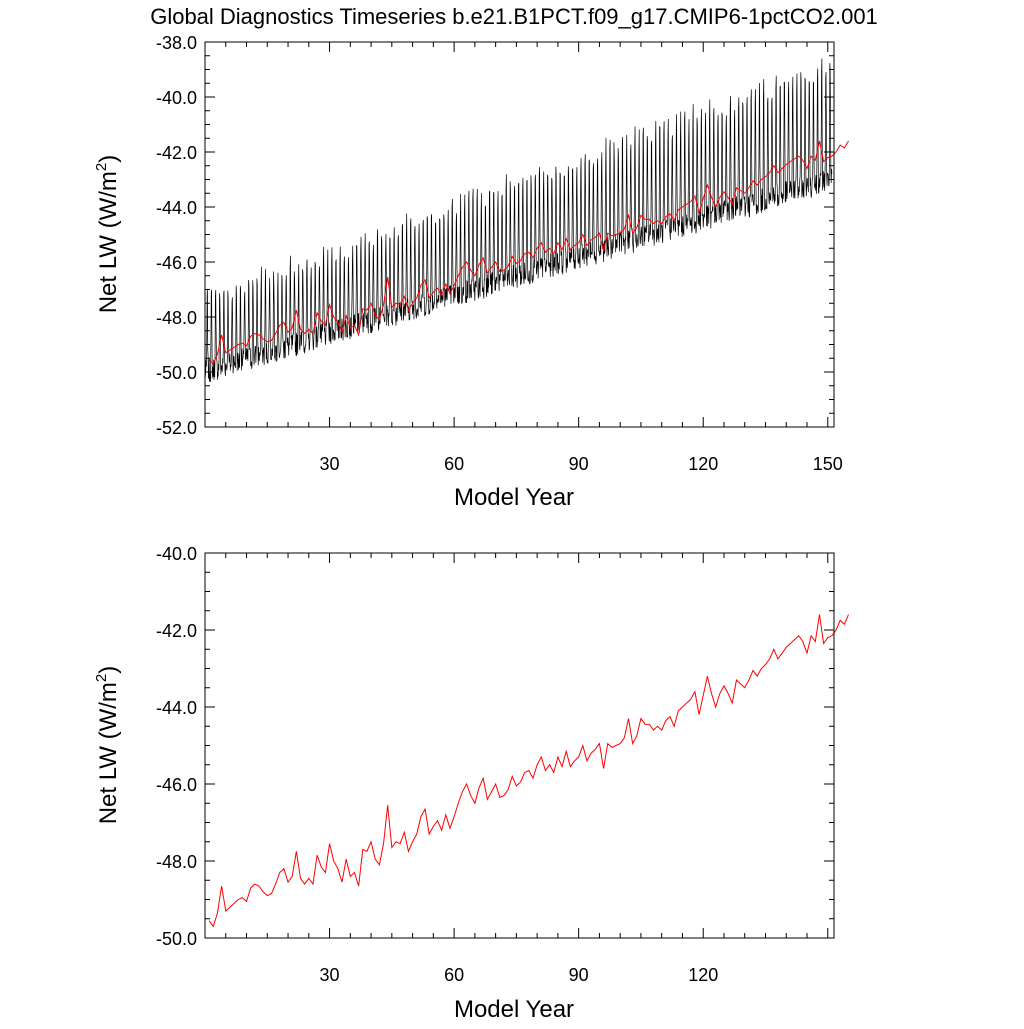  I want to click on top-ytick-label: -40.0, so click(176, 98).